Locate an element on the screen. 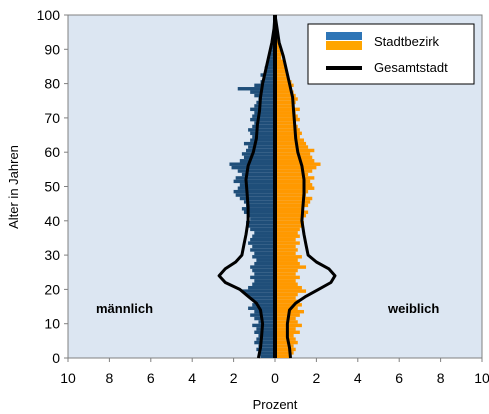 The width and height of the screenshot is (489, 414). gesamtstadt-male-line is located at coordinates (247, 186).